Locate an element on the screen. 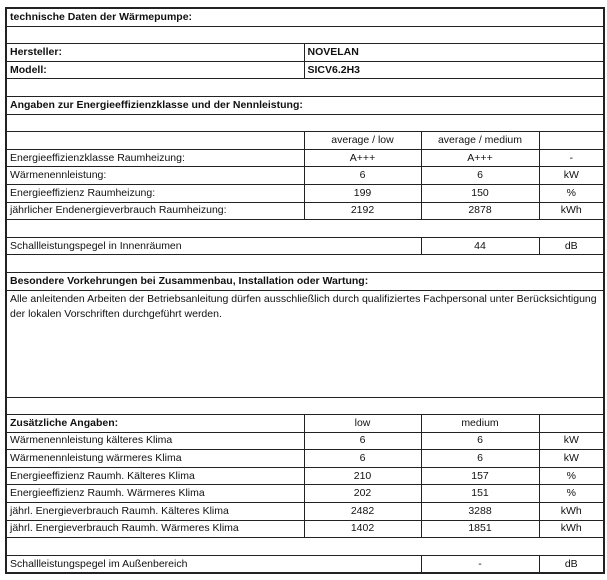  sheet-title: technische Daten der Wärmepumpe: is located at coordinates (305, 17).